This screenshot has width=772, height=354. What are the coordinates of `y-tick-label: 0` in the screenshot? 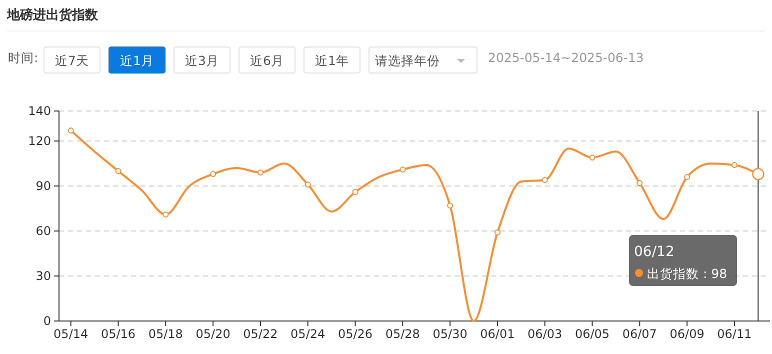 It's located at (47, 321).